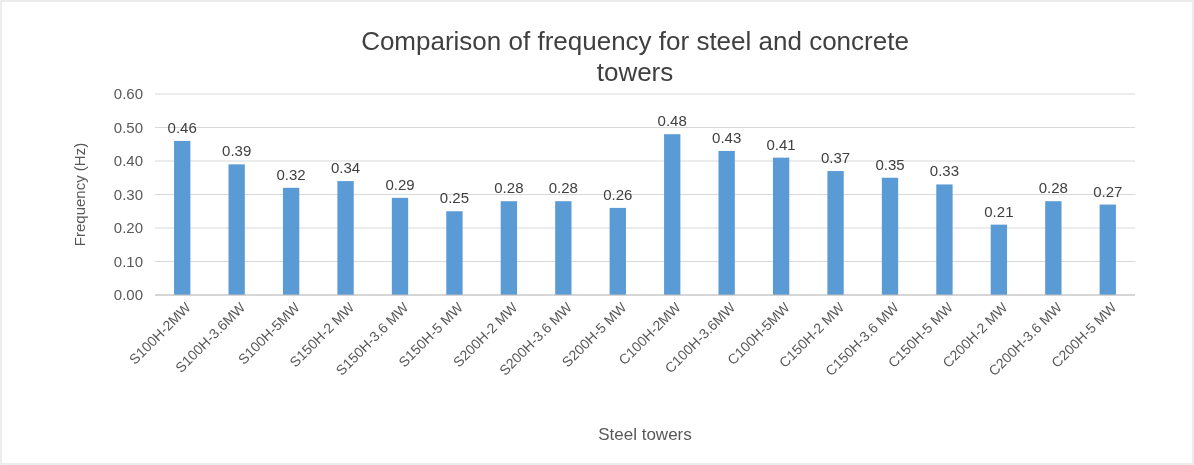 This screenshot has width=1194, height=465. What do you see at coordinates (400, 184) in the screenshot?
I see `data-label: 0.29` at bounding box center [400, 184].